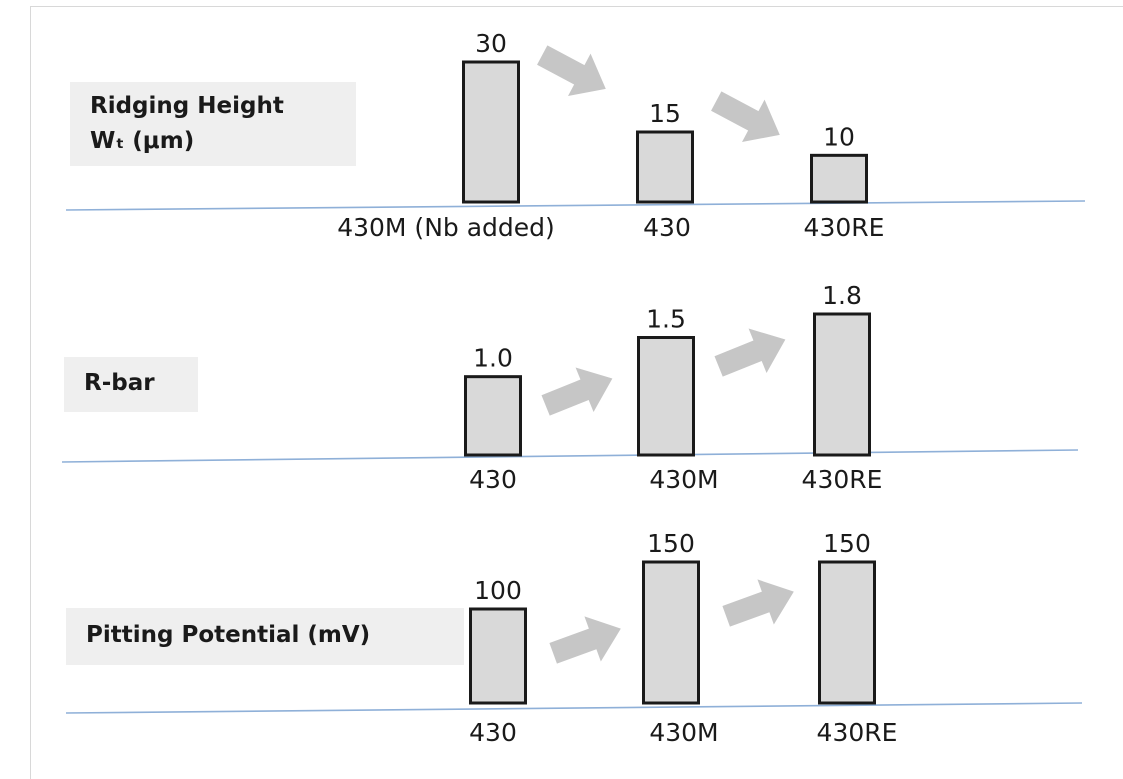 Image resolution: width=1123 pixels, height=779 pixels. Describe the element at coordinates (493, 358) in the screenshot. I see `chart-1-value-label-0: 1.0` at that location.